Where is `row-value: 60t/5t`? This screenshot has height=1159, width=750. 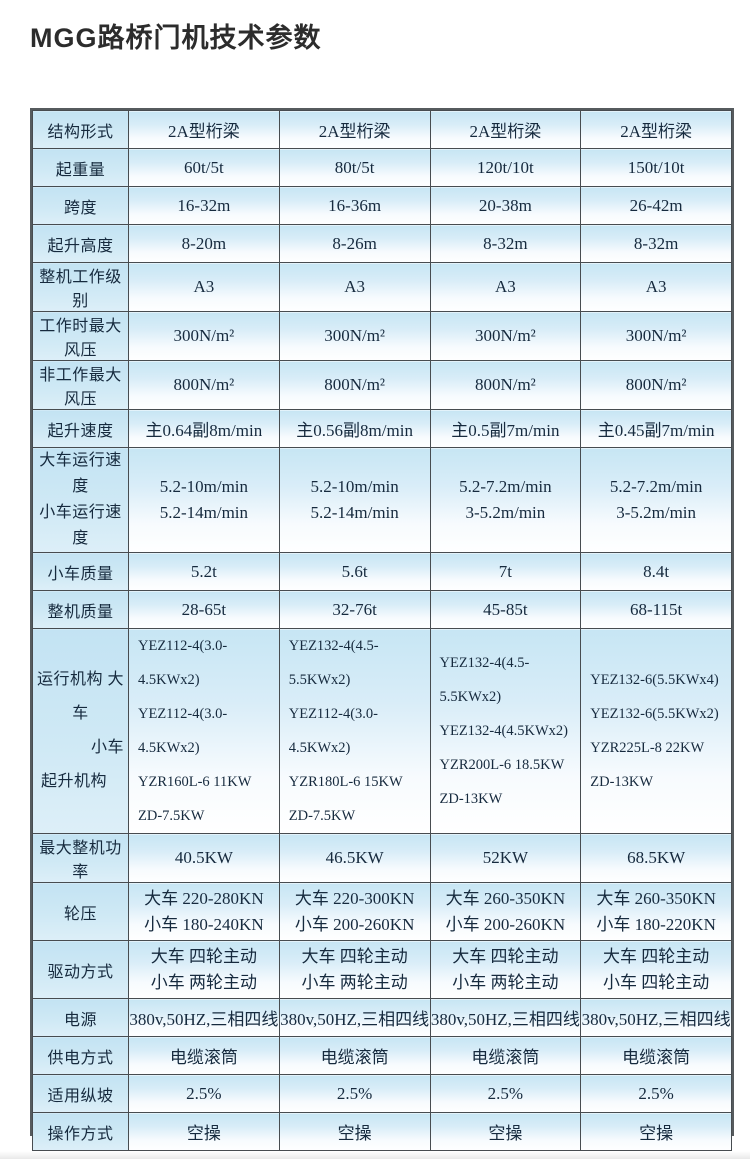 row-value: 60t/5t is located at coordinates (204, 167).